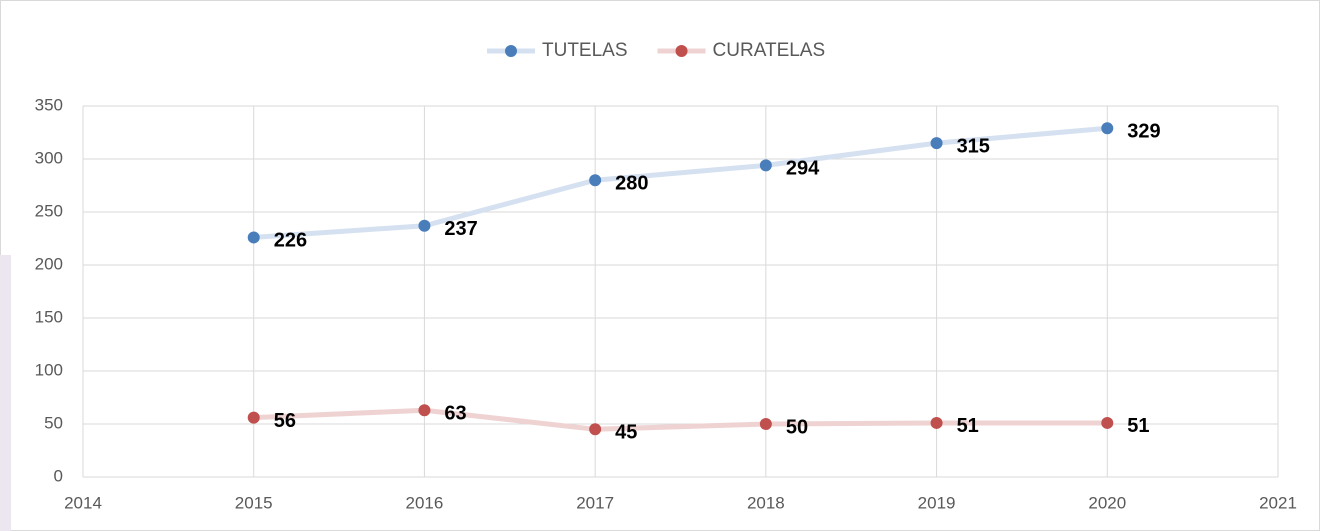 The image size is (1320, 531). I want to click on y-tick-label: 350, so click(49, 104).